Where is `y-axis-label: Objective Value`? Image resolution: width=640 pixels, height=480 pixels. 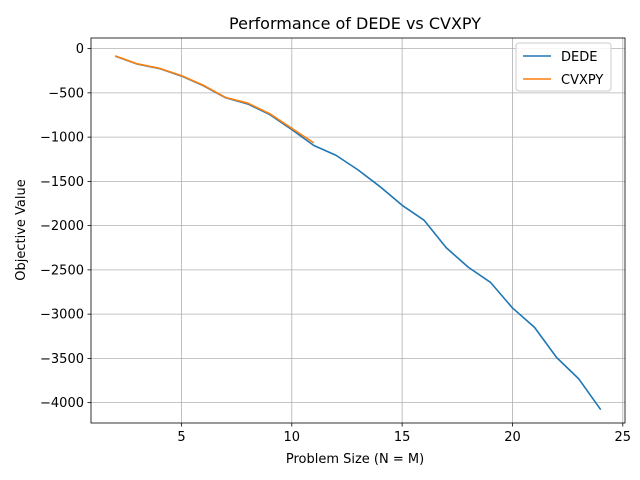 y-axis-label: Objective Value is located at coordinates (21, 229).